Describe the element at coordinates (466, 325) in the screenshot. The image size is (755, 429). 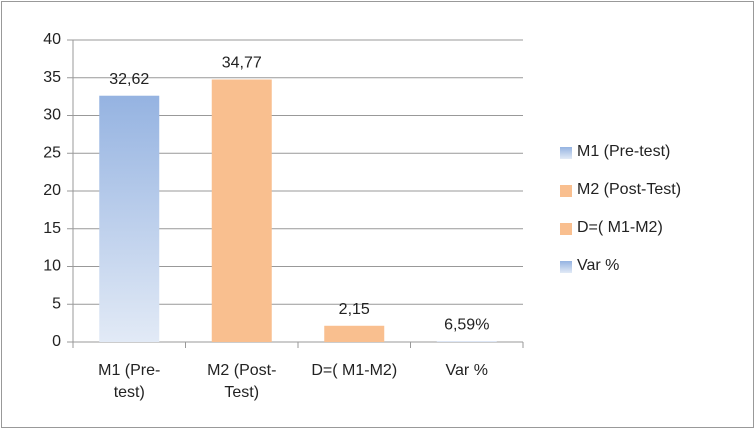
I see `value-label: 6,59%` at that location.